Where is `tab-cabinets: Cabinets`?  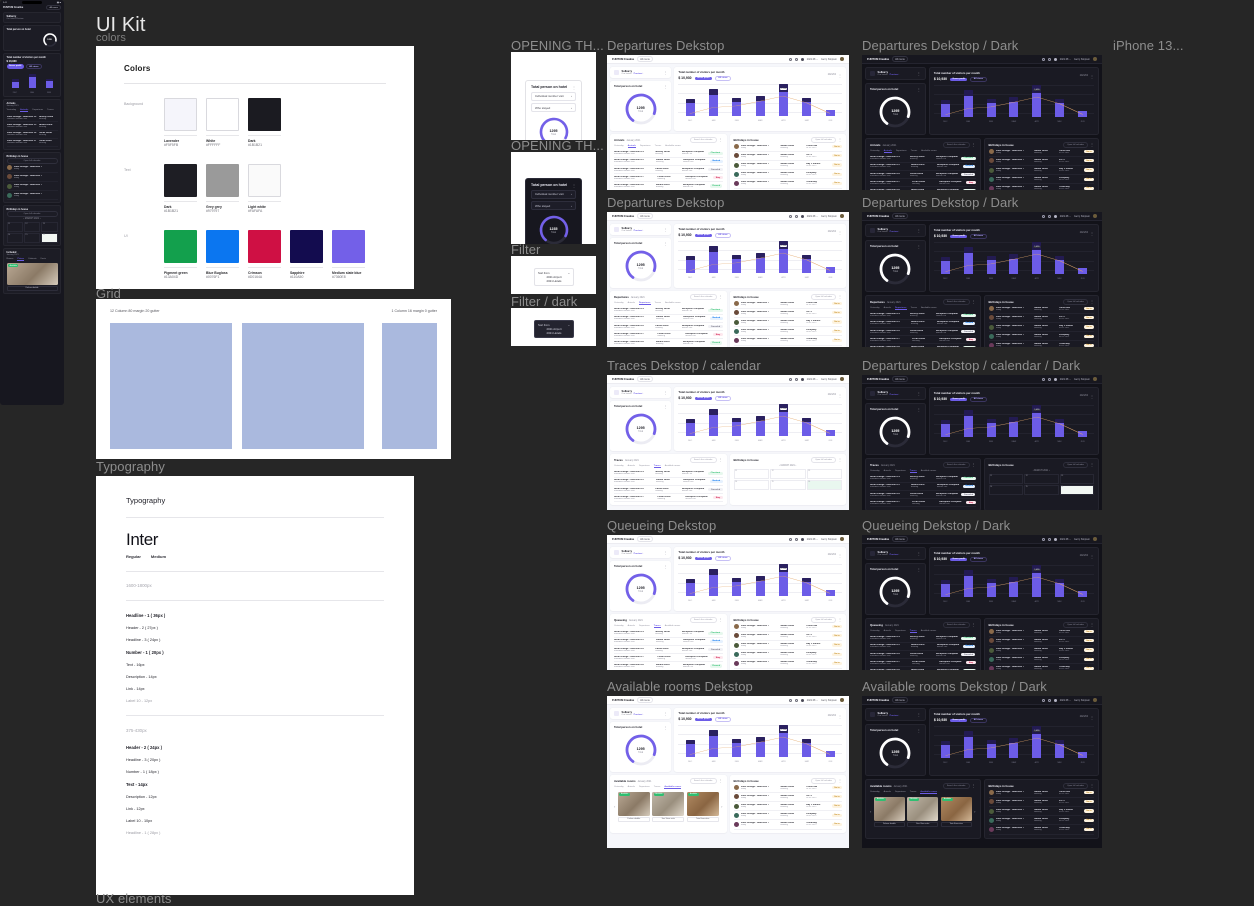 tab-cabinets: Cabinets is located at coordinates (32, 258).